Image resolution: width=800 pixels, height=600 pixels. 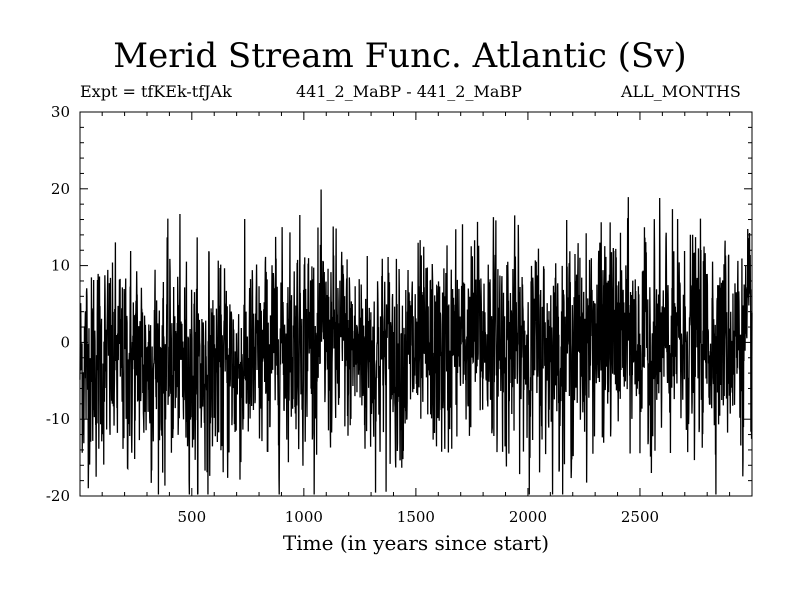 What do you see at coordinates (400, 56) in the screenshot?
I see `chart-title: Merid Stream Func. Atlantic (Sv)` at bounding box center [400, 56].